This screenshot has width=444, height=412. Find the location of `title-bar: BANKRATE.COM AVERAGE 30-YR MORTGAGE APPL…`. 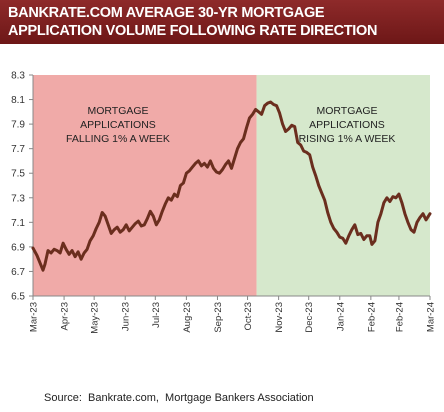

title-bar: BANKRATE.COM AVERAGE 30-YR MORTGAGE APPL… is located at coordinates (222, 22).